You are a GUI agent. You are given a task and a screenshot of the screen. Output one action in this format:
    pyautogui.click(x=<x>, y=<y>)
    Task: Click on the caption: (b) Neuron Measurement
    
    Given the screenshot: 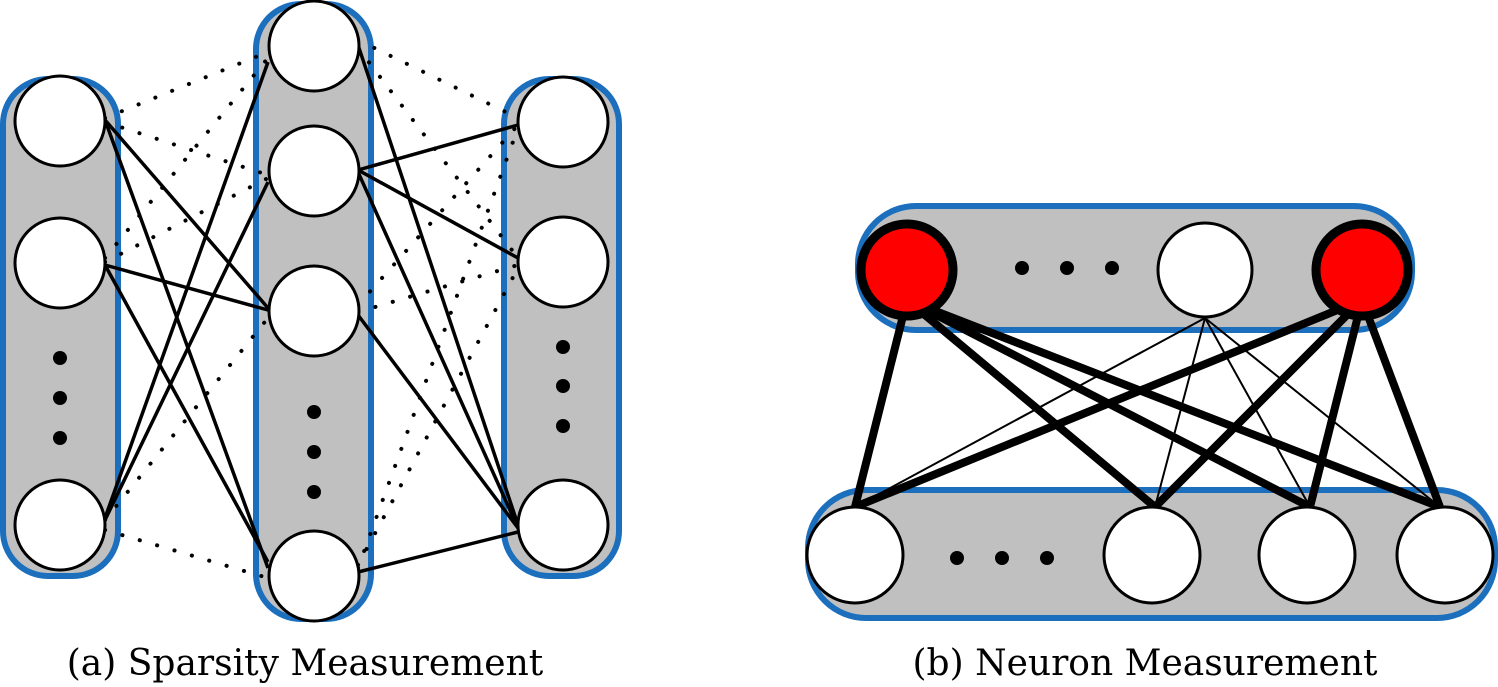 What is the action you would take?
    pyautogui.click(x=1146, y=663)
    